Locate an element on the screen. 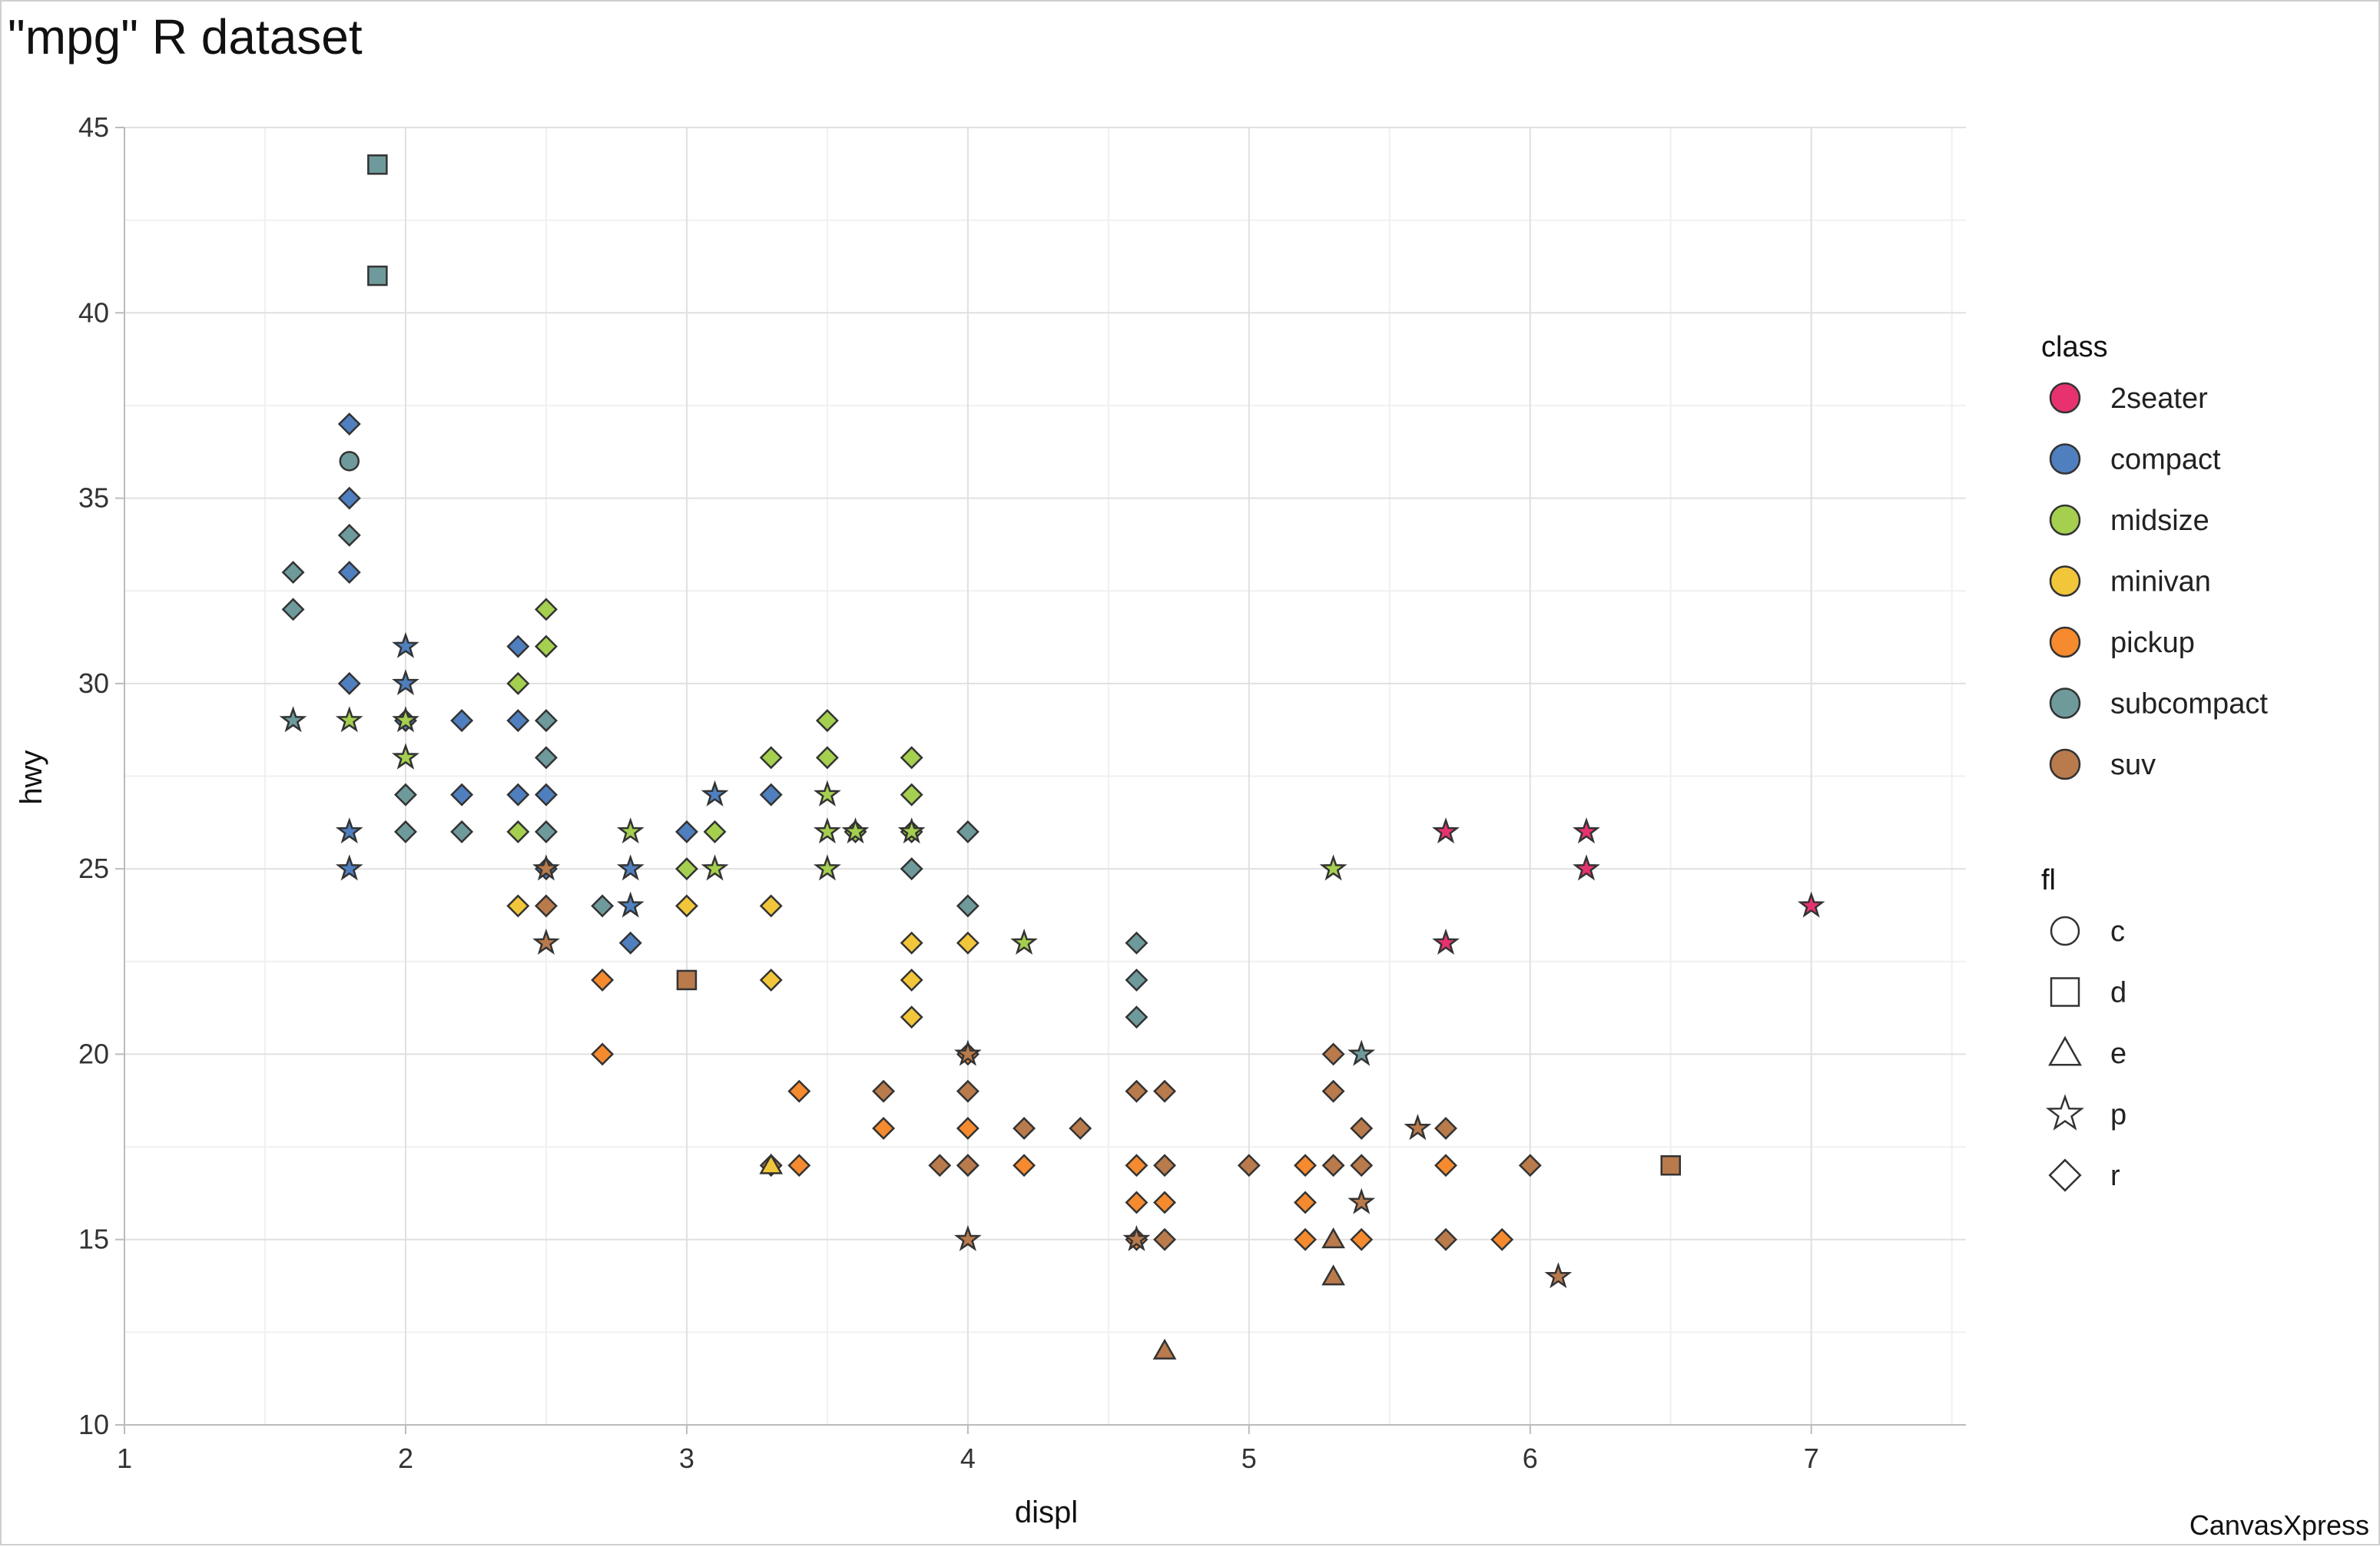 This screenshot has width=2380, height=1547. y-axis-label: hwy is located at coordinates (32, 777).